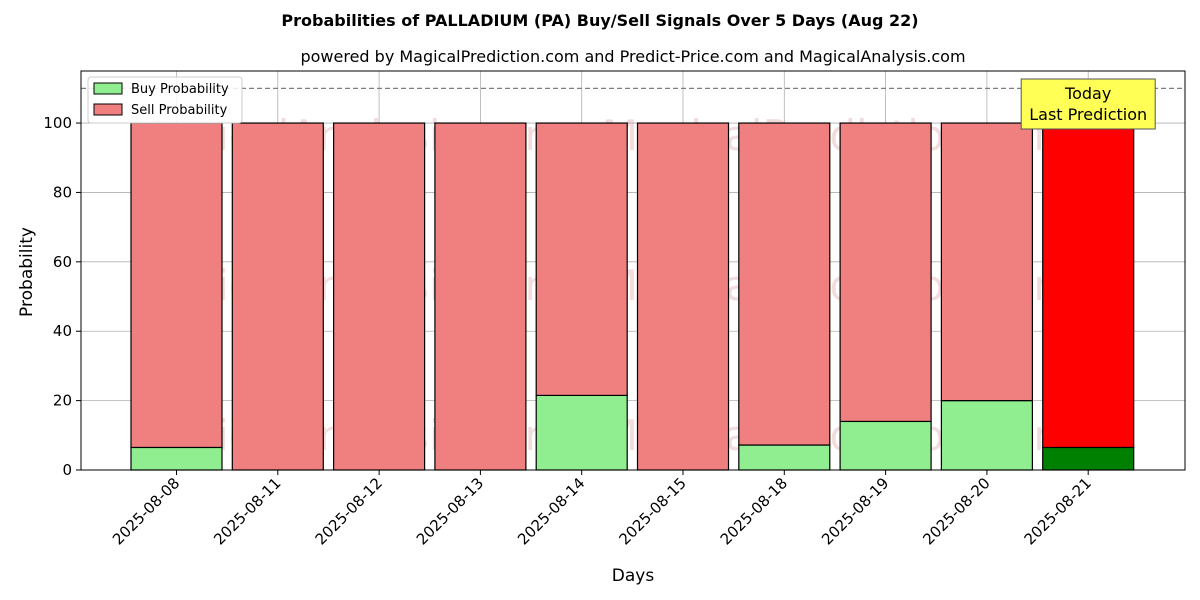  What do you see at coordinates (1087, 93) in the screenshot?
I see `annotation-line: Today` at bounding box center [1087, 93].